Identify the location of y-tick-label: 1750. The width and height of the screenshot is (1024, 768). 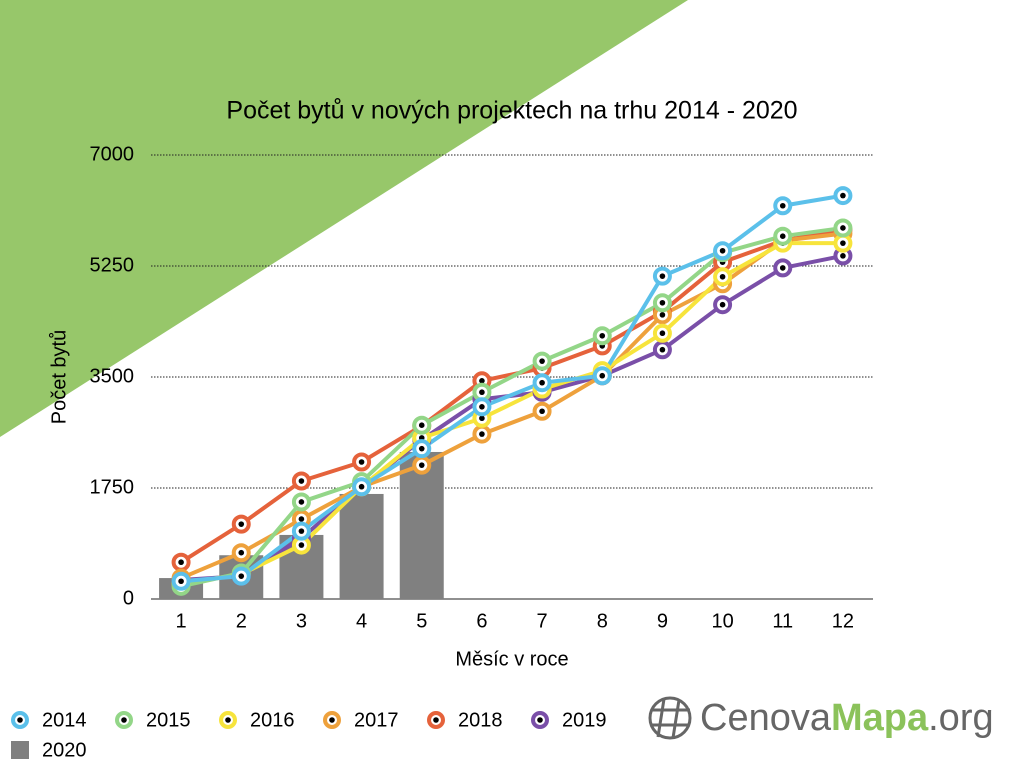
(112, 487).